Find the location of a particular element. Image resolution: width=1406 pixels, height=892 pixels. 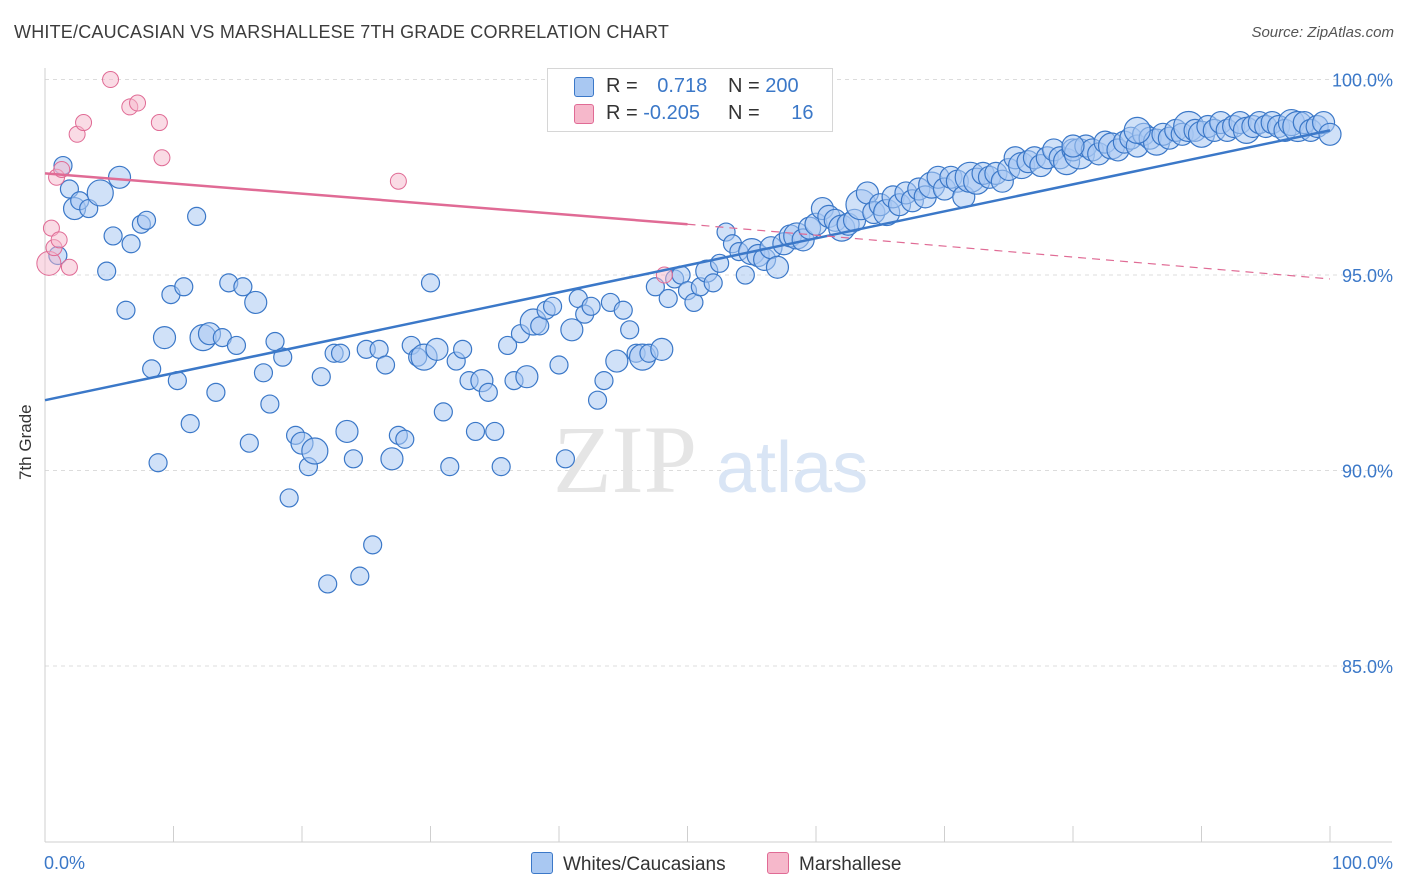

source-label: Source: ZipAtlas.com is located at coordinates (1322, 32).